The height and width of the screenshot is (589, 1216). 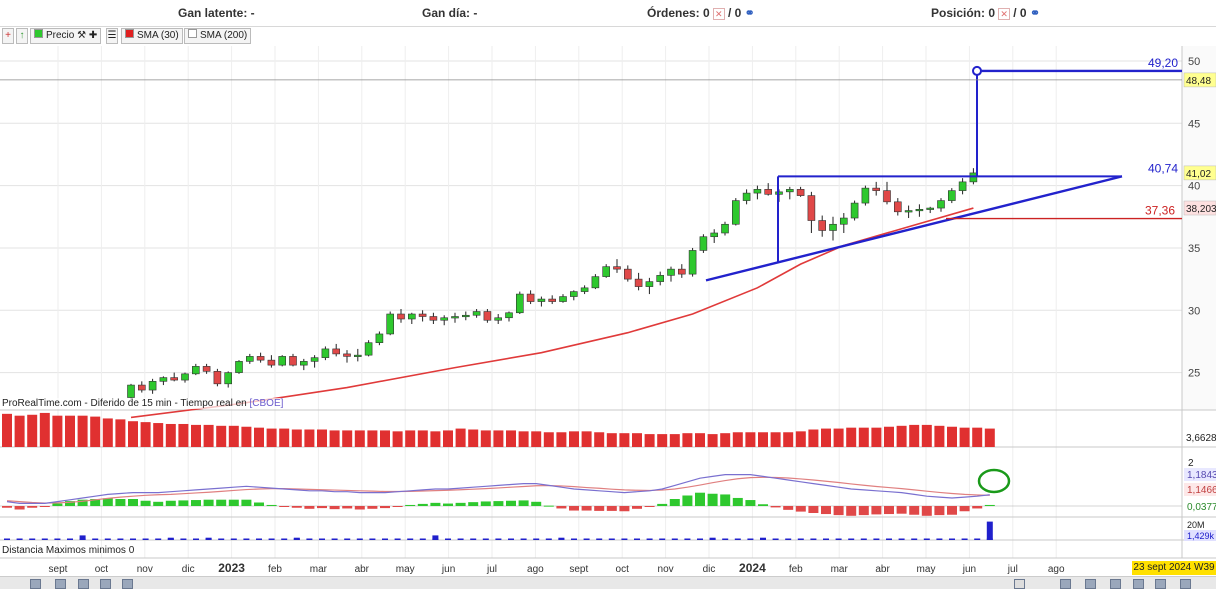 What do you see at coordinates (112, 36) in the screenshot?
I see `list-icon: ☰` at bounding box center [112, 36].